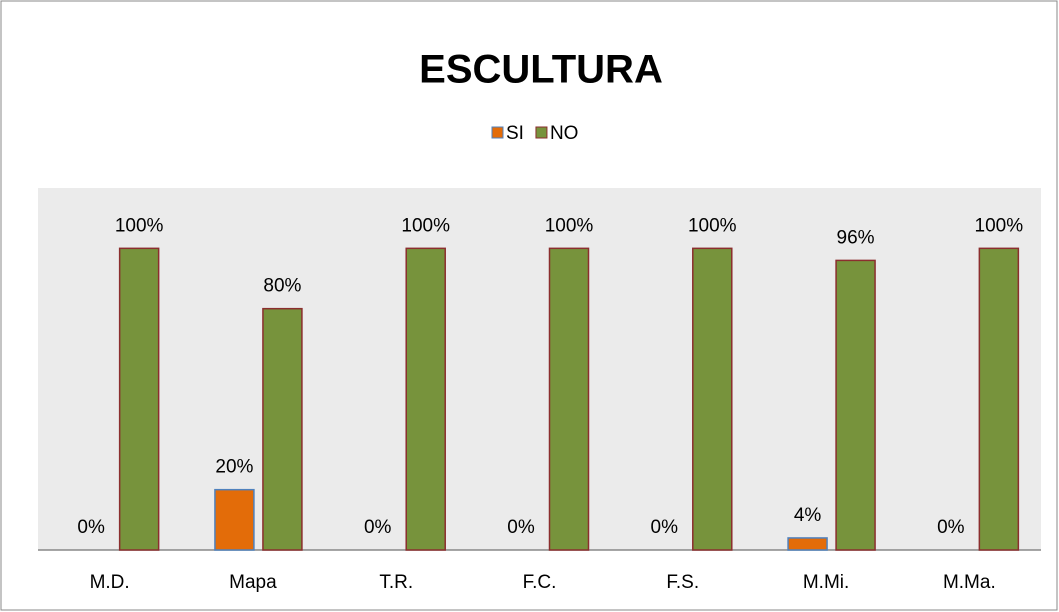  What do you see at coordinates (826, 582) in the screenshot?
I see `x-tick-label: M.Mi.` at bounding box center [826, 582].